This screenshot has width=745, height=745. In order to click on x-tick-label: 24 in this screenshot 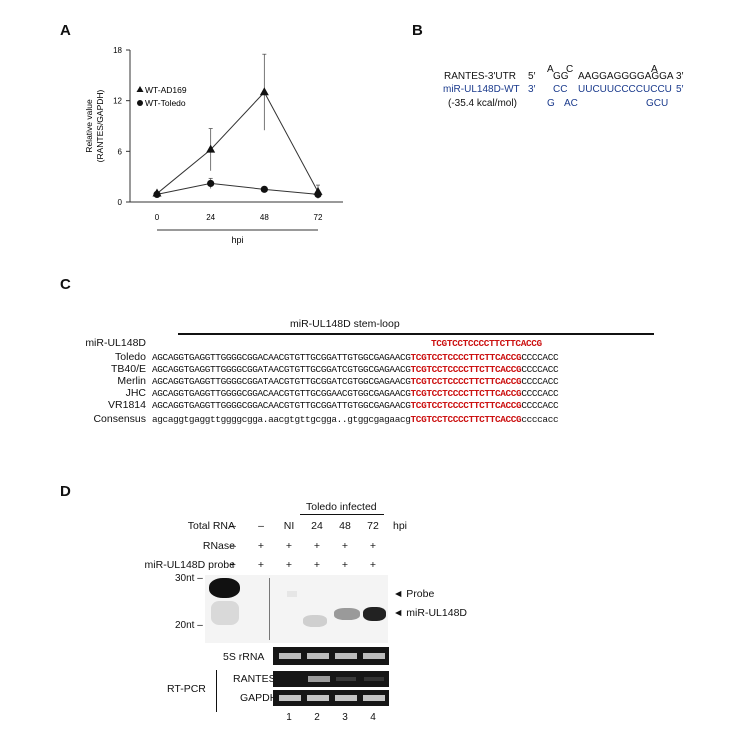, I will do `click(210, 217)`.